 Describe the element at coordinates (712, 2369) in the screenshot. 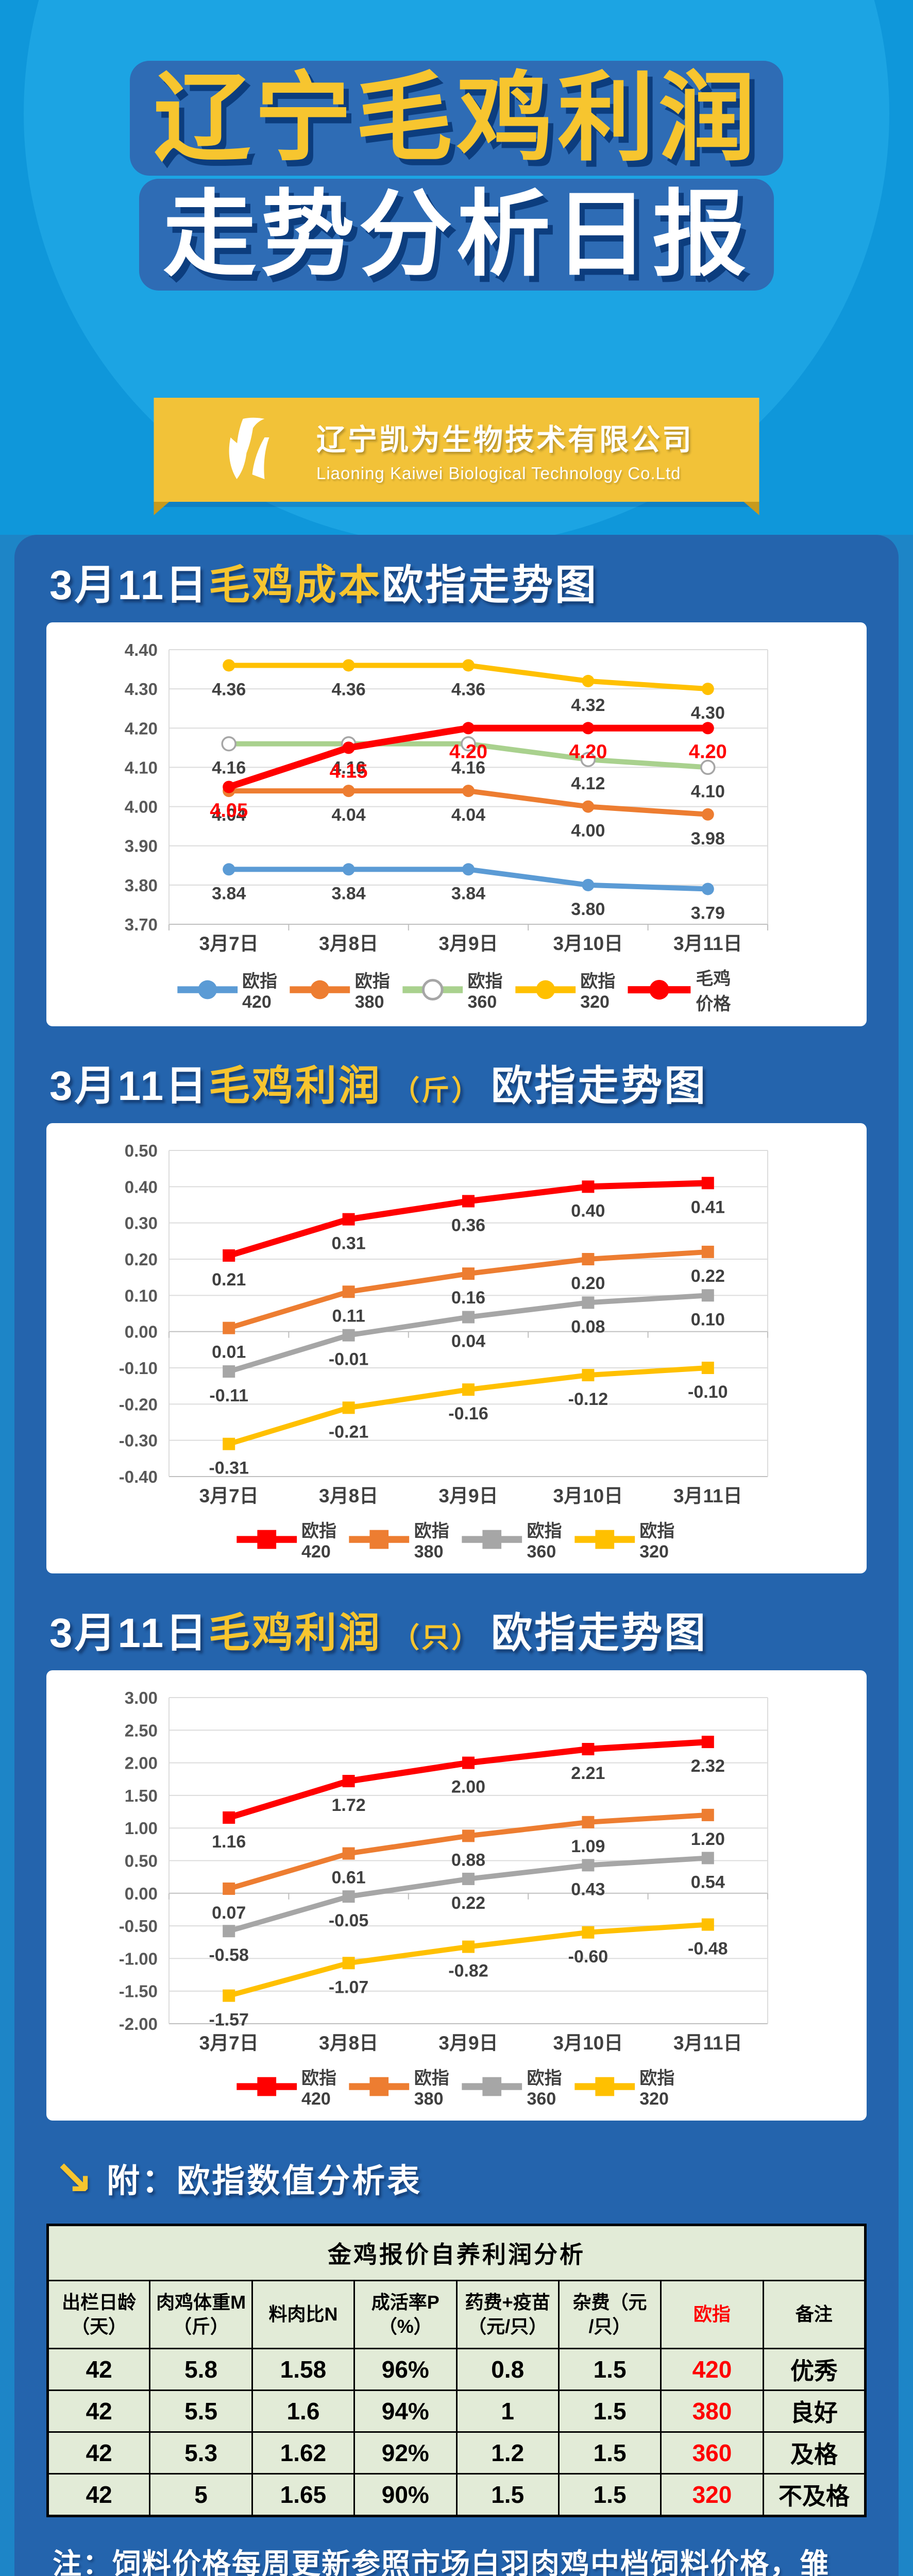

I see `table-cell: 420` at that location.